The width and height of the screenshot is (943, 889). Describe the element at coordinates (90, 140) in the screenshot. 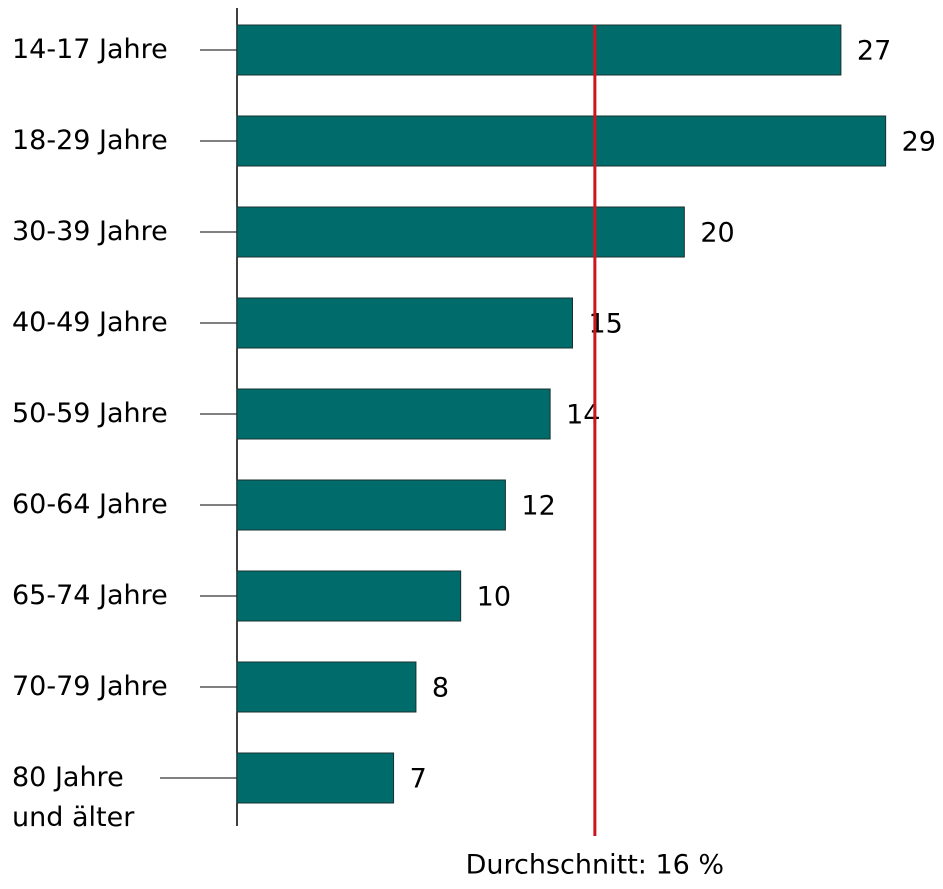

I see `category-label: 18-29 Jahre` at that location.